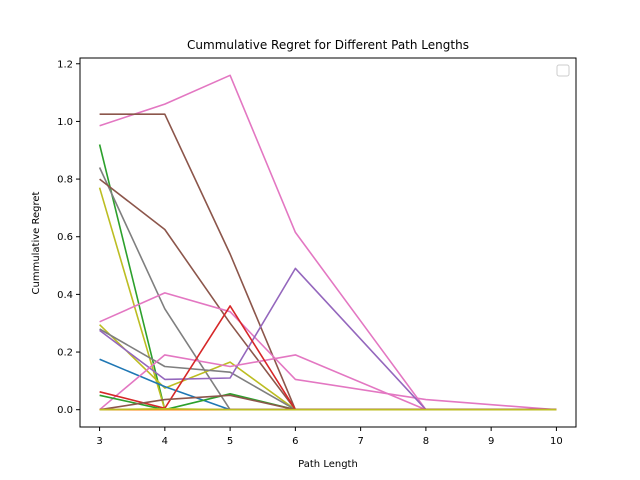 This screenshot has width=640, height=480. What do you see at coordinates (65, 237) in the screenshot?
I see `y-tick-label: 0.6` at bounding box center [65, 237].